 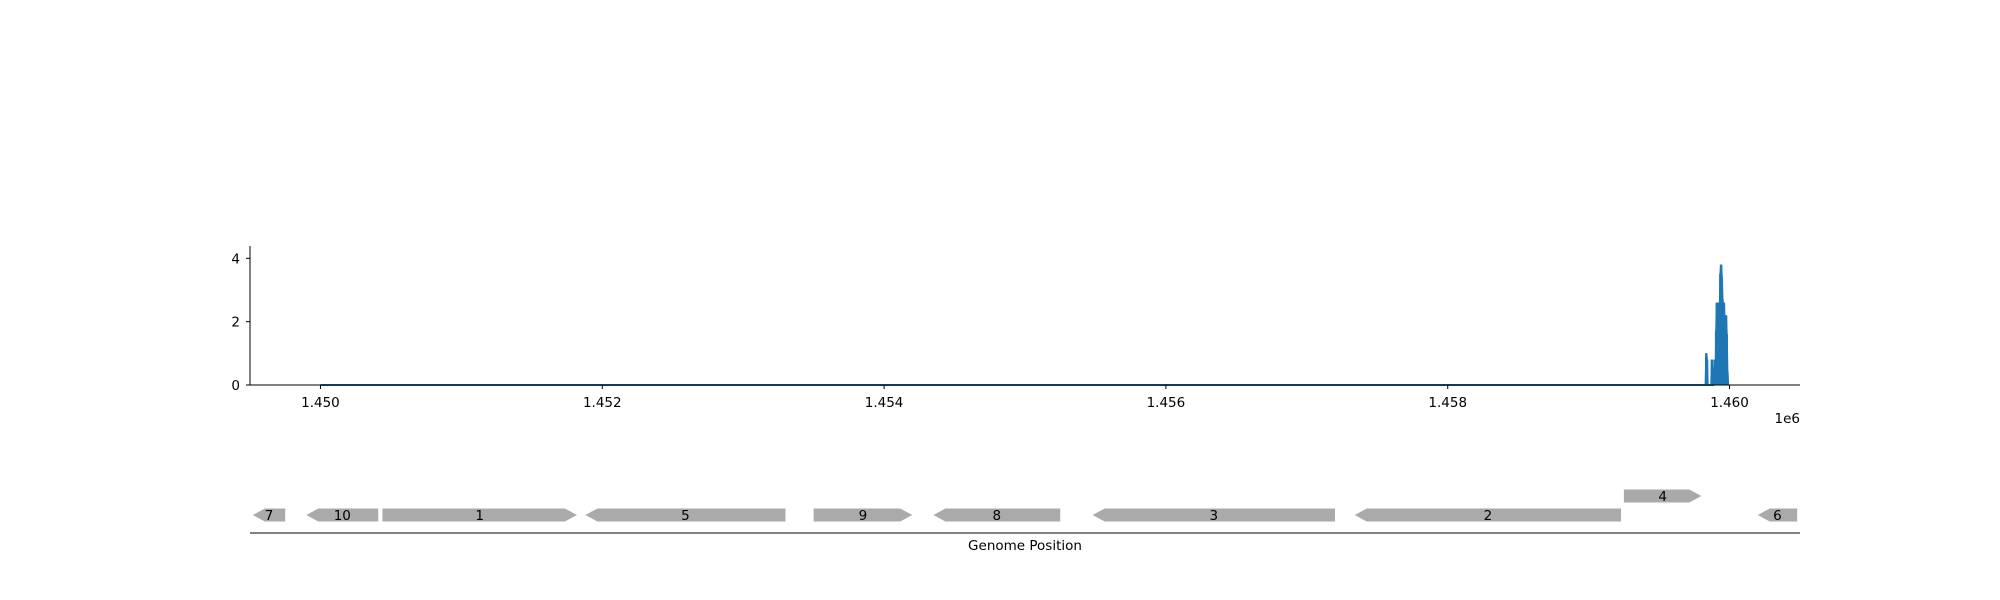 What do you see at coordinates (602, 403) in the screenshot?
I see `x-tick-label: 1.452` at bounding box center [602, 403].